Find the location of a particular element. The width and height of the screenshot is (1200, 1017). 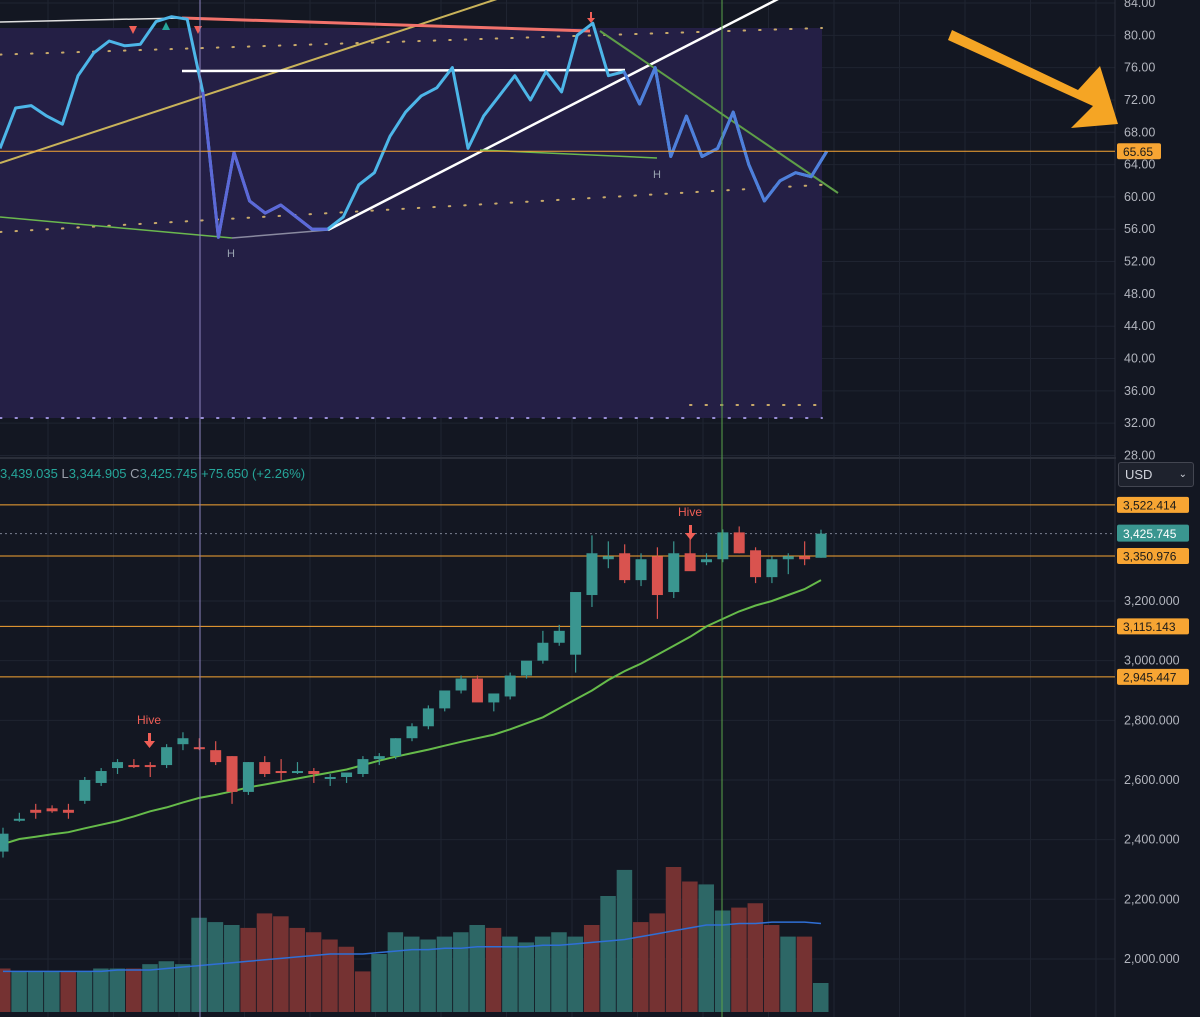

price-level-label: 2,945.447 is located at coordinates (1150, 677).